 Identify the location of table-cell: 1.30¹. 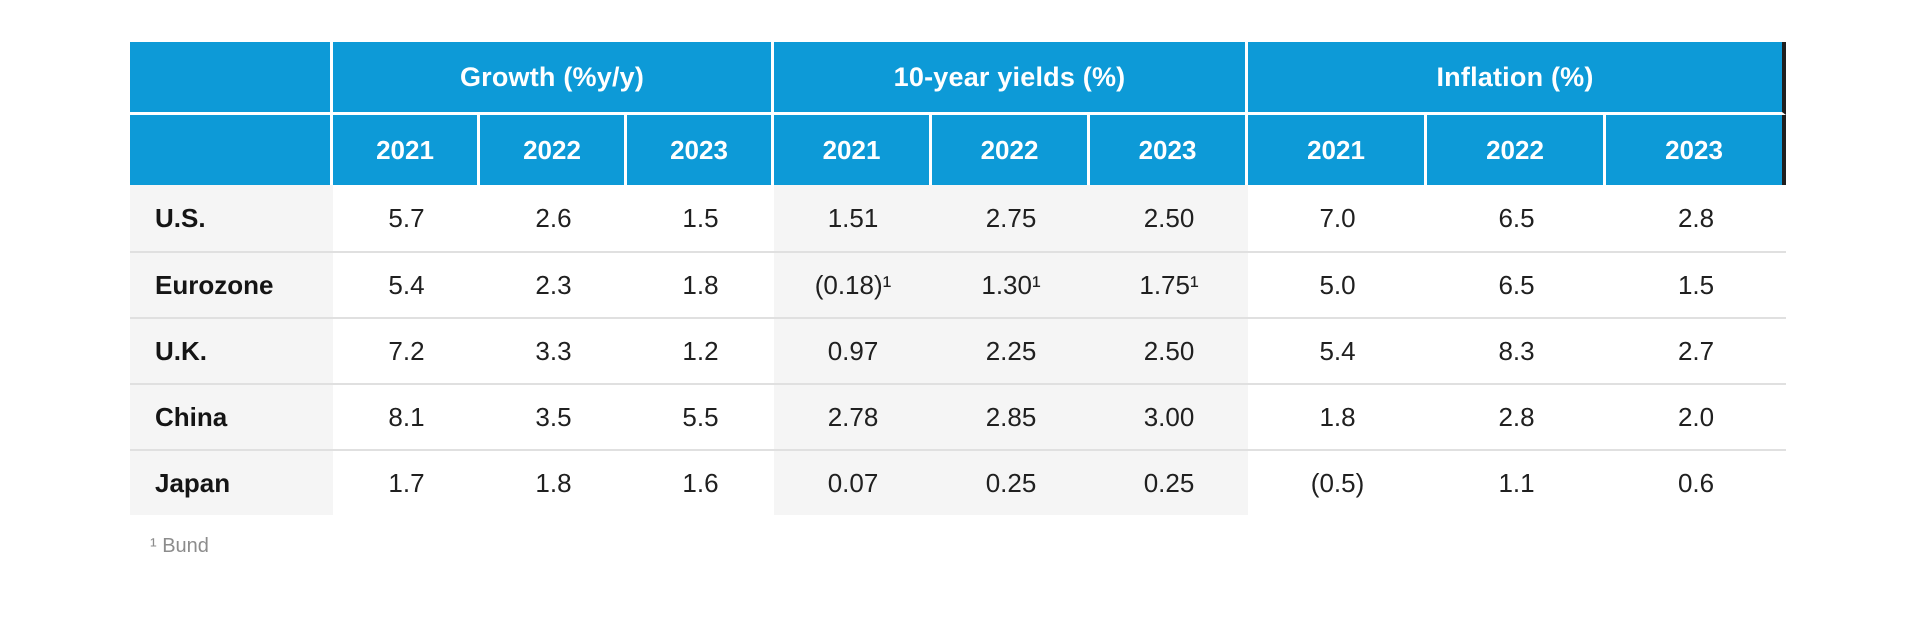
(1011, 284).